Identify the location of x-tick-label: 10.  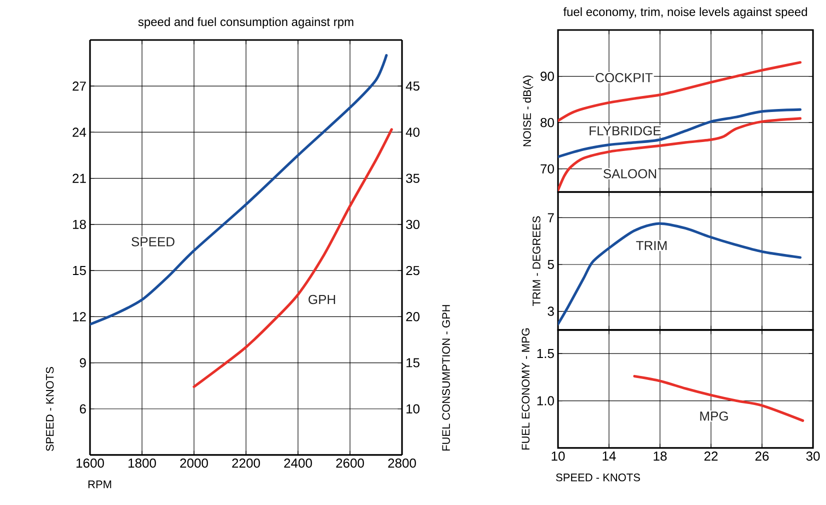
(558, 456).